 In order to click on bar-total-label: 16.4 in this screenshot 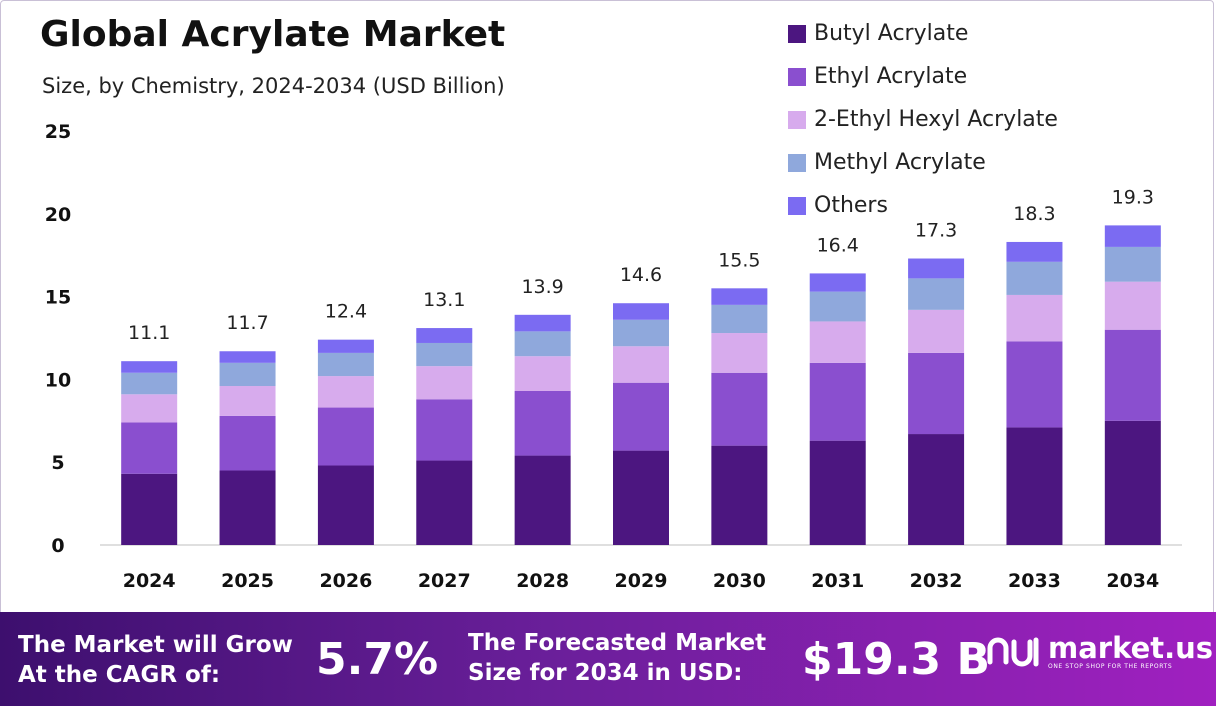, I will do `click(838, 245)`.